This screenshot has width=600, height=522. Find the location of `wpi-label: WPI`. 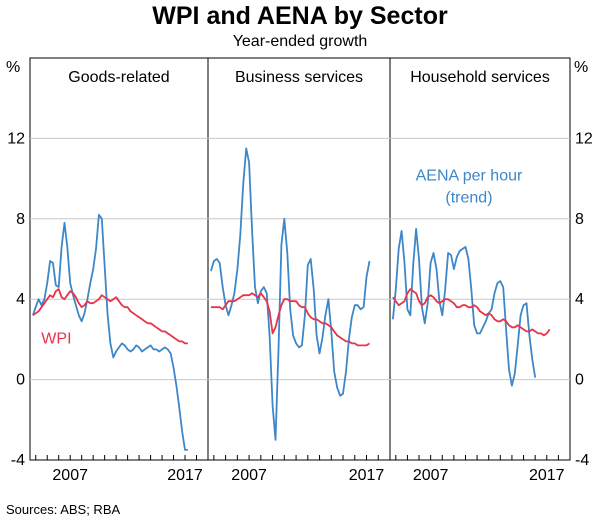

wpi-label: WPI is located at coordinates (56, 338).